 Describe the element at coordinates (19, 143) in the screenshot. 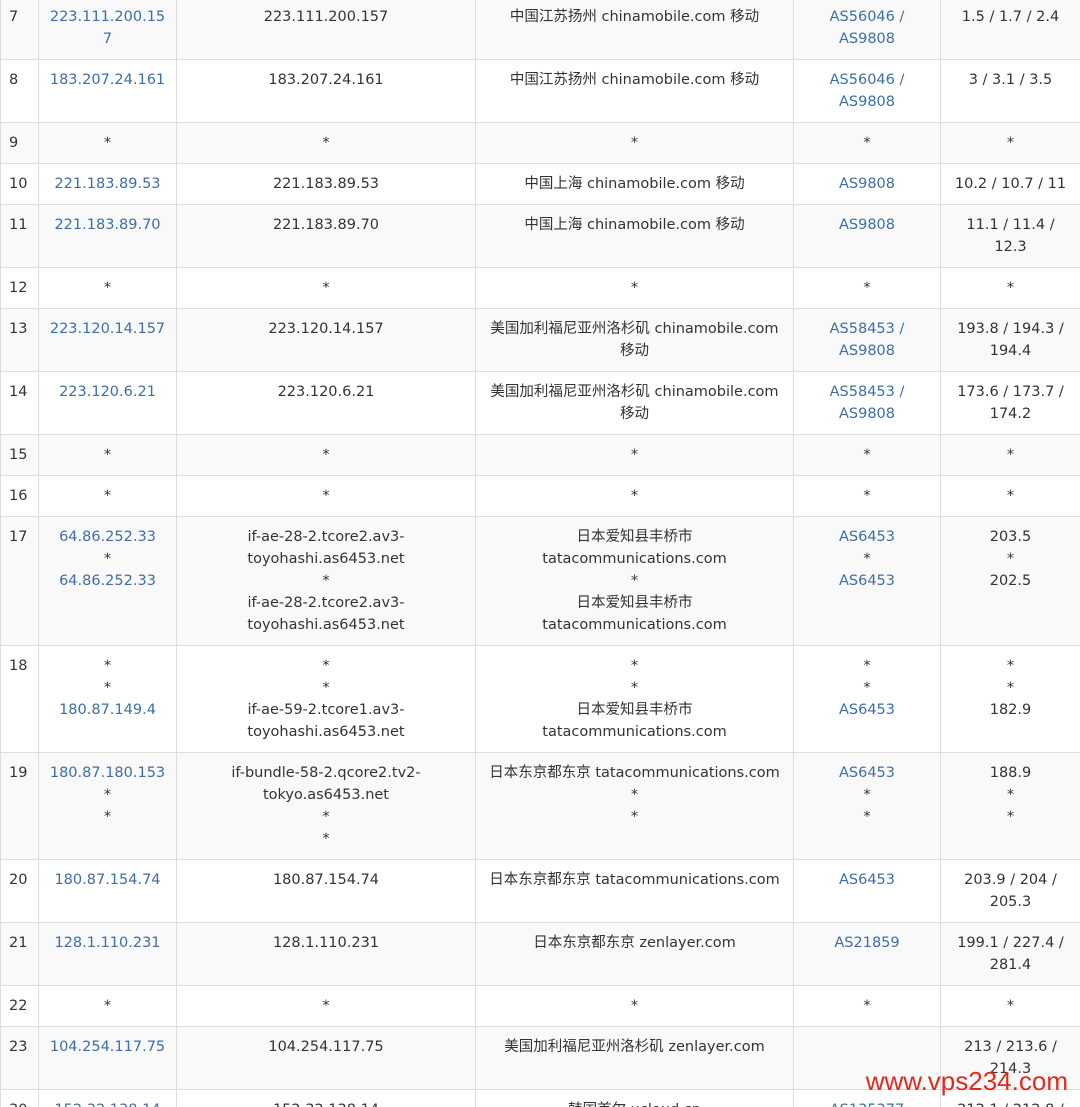

I see `hop-cell: 9` at that location.